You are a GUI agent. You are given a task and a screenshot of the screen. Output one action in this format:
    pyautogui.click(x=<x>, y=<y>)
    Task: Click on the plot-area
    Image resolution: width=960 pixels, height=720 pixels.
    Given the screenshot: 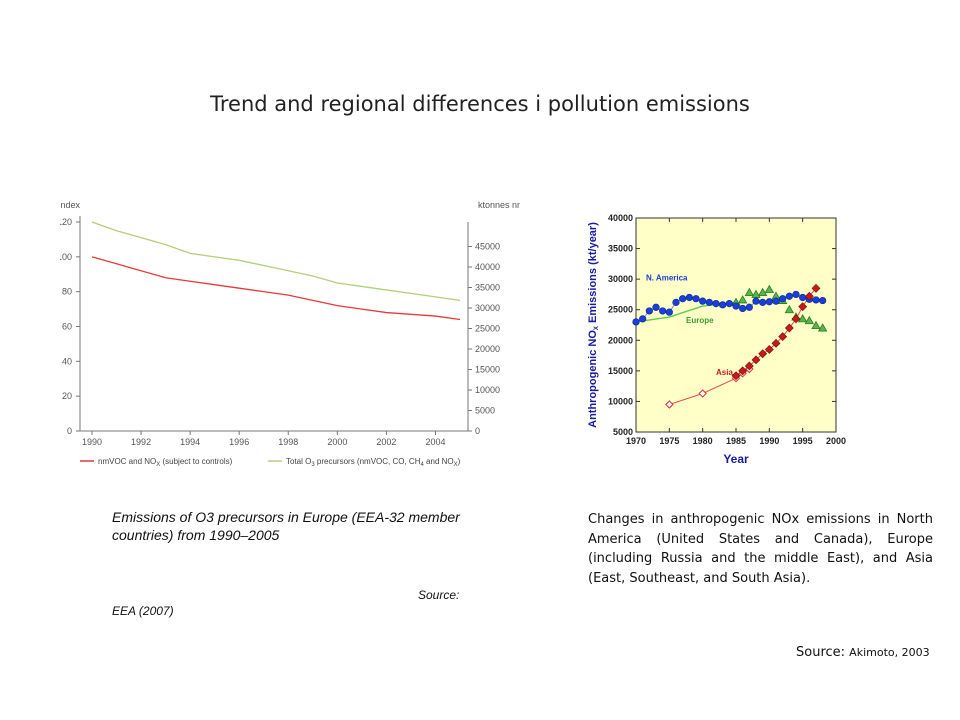 What is the action you would take?
    pyautogui.click(x=736, y=325)
    